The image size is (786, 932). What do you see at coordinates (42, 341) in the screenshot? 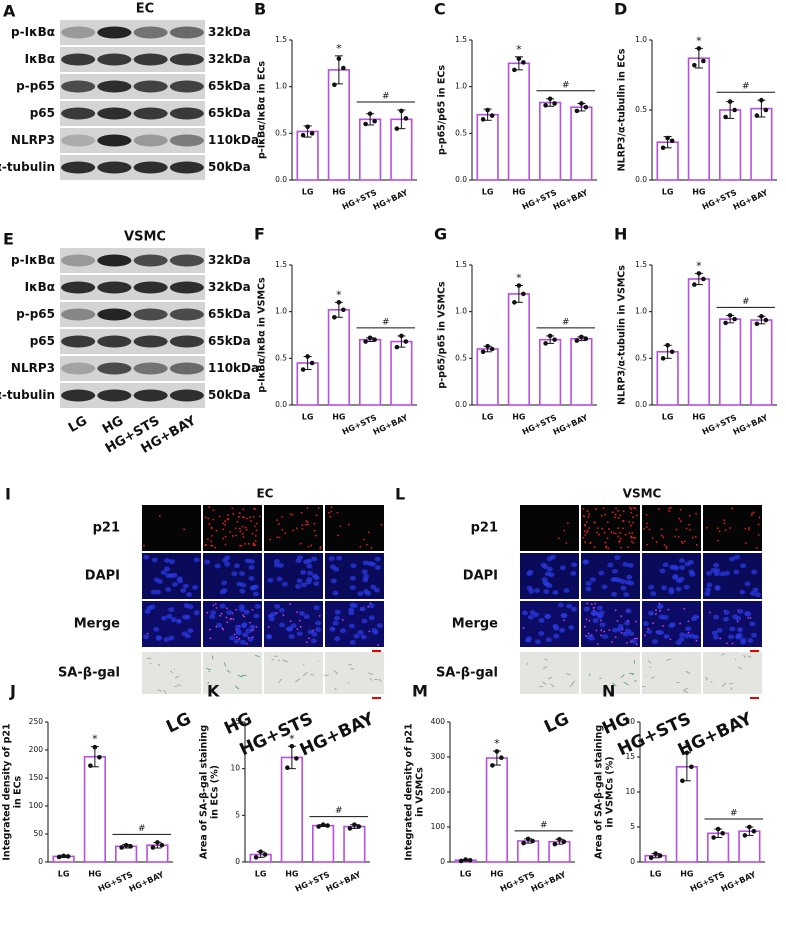
I see `blot-label: p65` at bounding box center [42, 341].